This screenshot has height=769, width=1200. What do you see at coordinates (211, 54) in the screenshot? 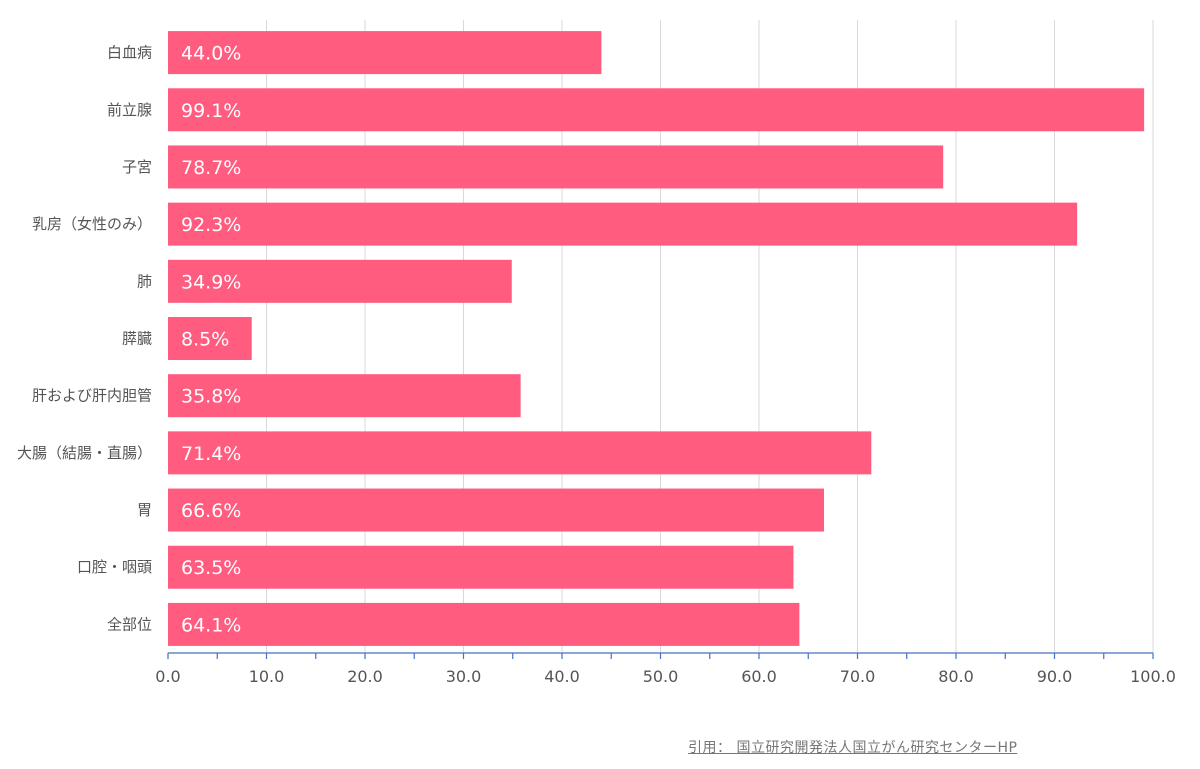
I see `bar-value-label: 44.0%` at bounding box center [211, 54].